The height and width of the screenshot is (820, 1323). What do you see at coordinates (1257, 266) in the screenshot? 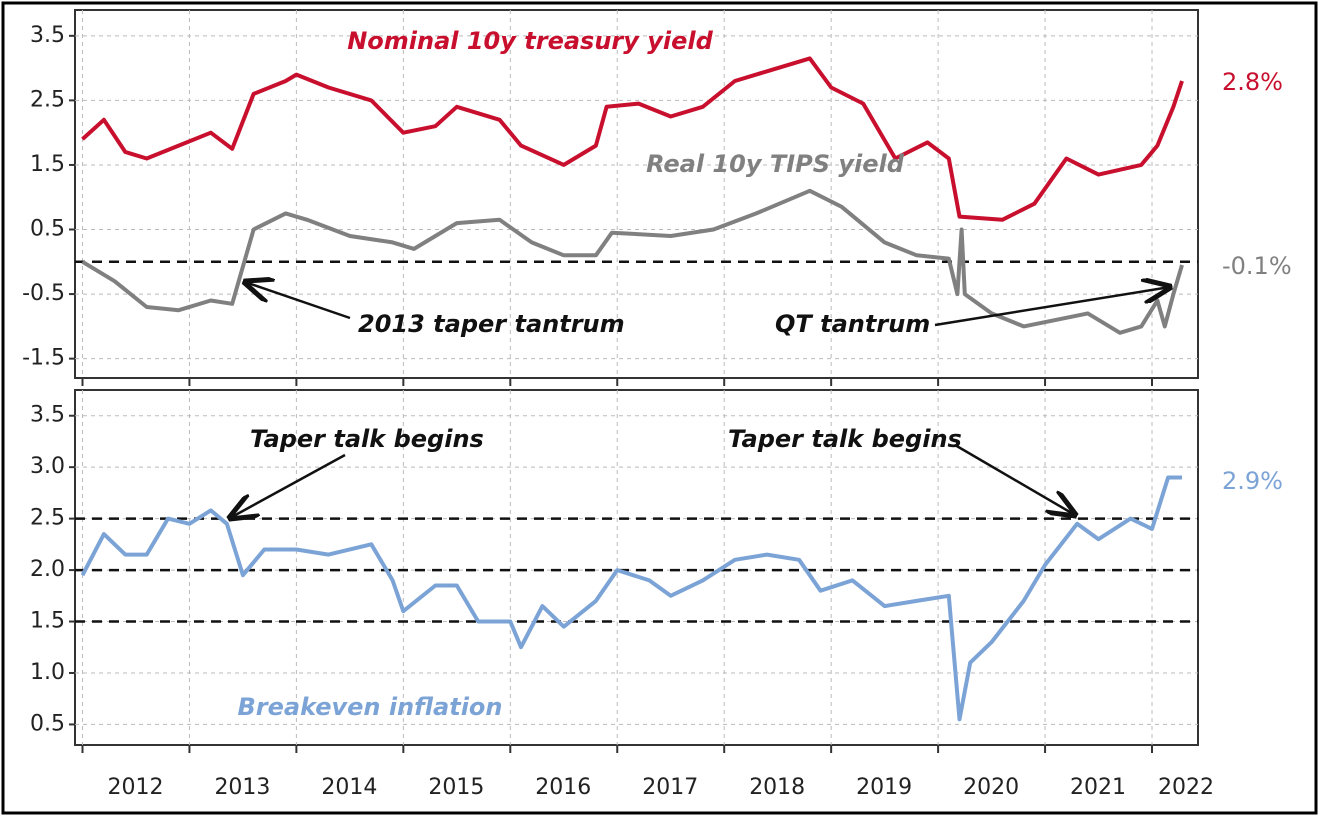
I see `end-label: -0.1%` at bounding box center [1257, 266].